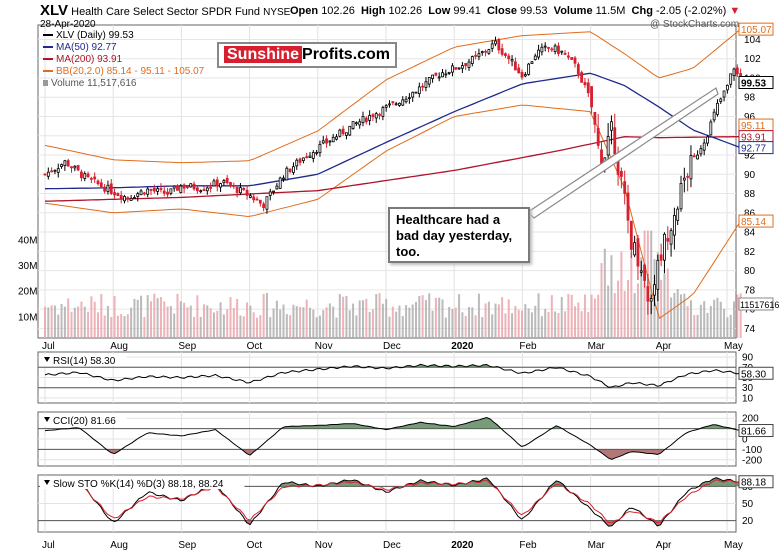 The image size is (780, 552). What do you see at coordinates (27, 292) in the screenshot?
I see `volume-tick-label: 20M` at bounding box center [27, 292].